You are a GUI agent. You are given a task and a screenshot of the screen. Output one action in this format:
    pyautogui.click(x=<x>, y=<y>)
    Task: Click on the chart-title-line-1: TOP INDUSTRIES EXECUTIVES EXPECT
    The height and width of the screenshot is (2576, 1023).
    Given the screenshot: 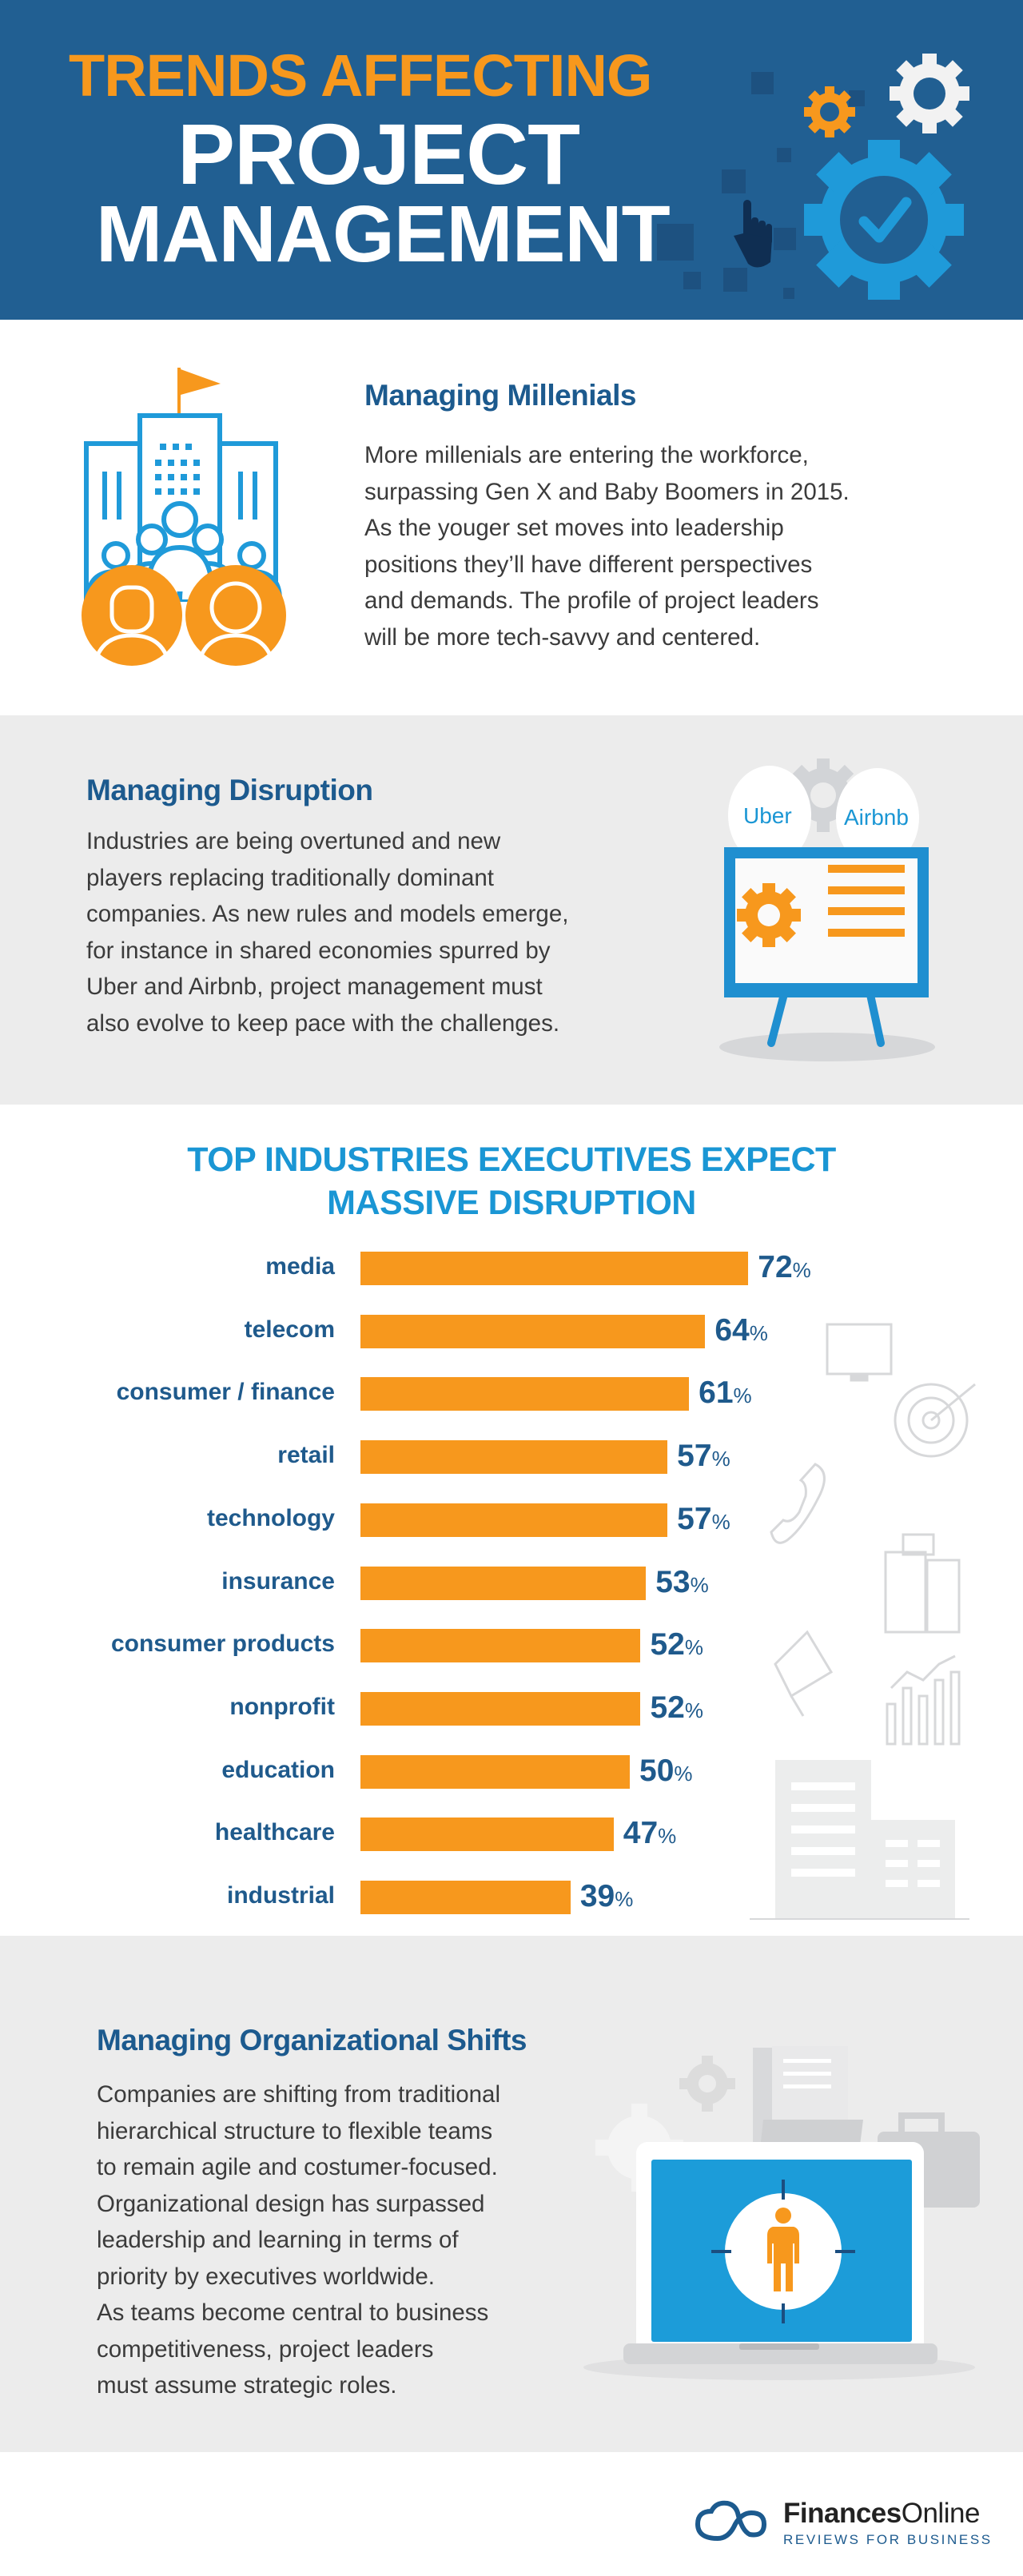 What is the action you would take?
    pyautogui.click(x=511, y=1160)
    